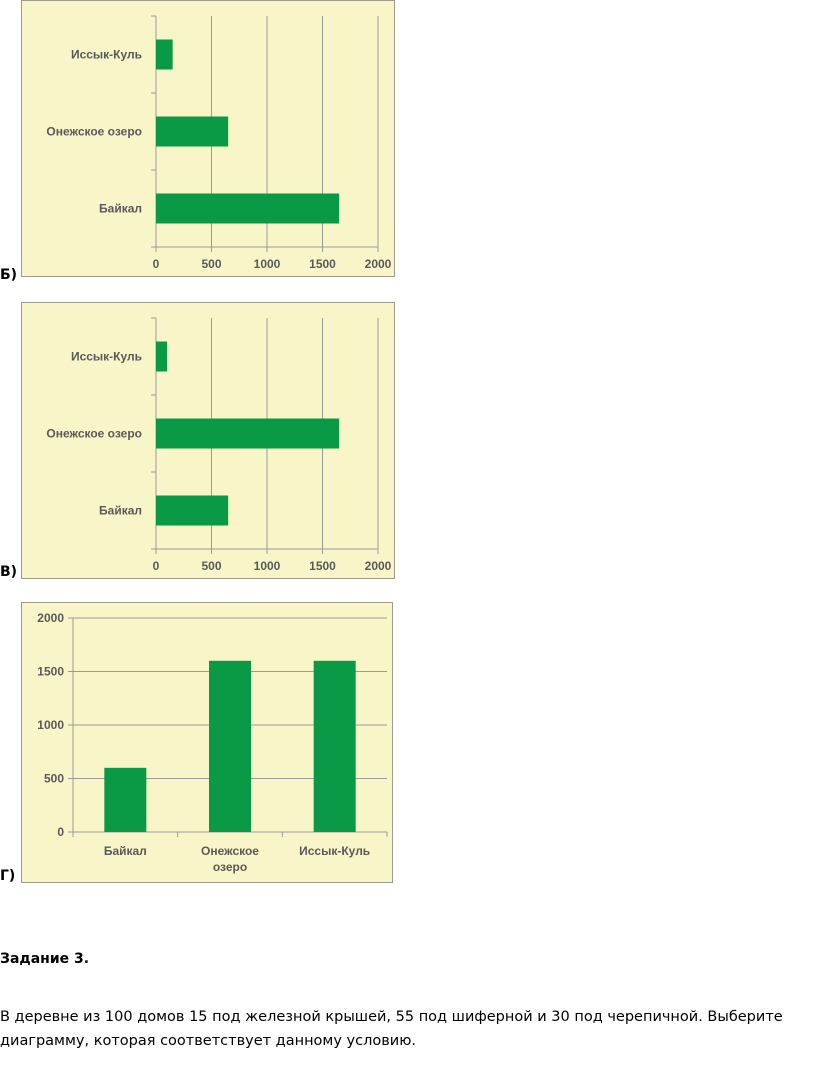 The width and height of the screenshot is (816, 1070). I want to click on tick-label-y-4: 2000, so click(50, 618).